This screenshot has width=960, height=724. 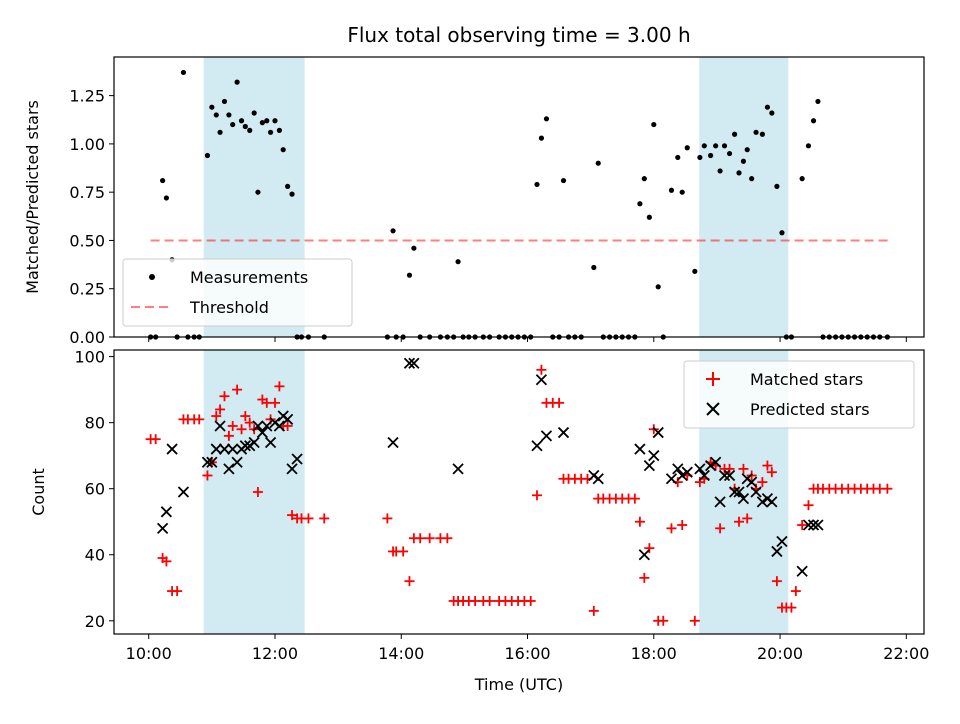 What do you see at coordinates (713, 379) in the screenshot?
I see `legend-matched-marker` at bounding box center [713, 379].